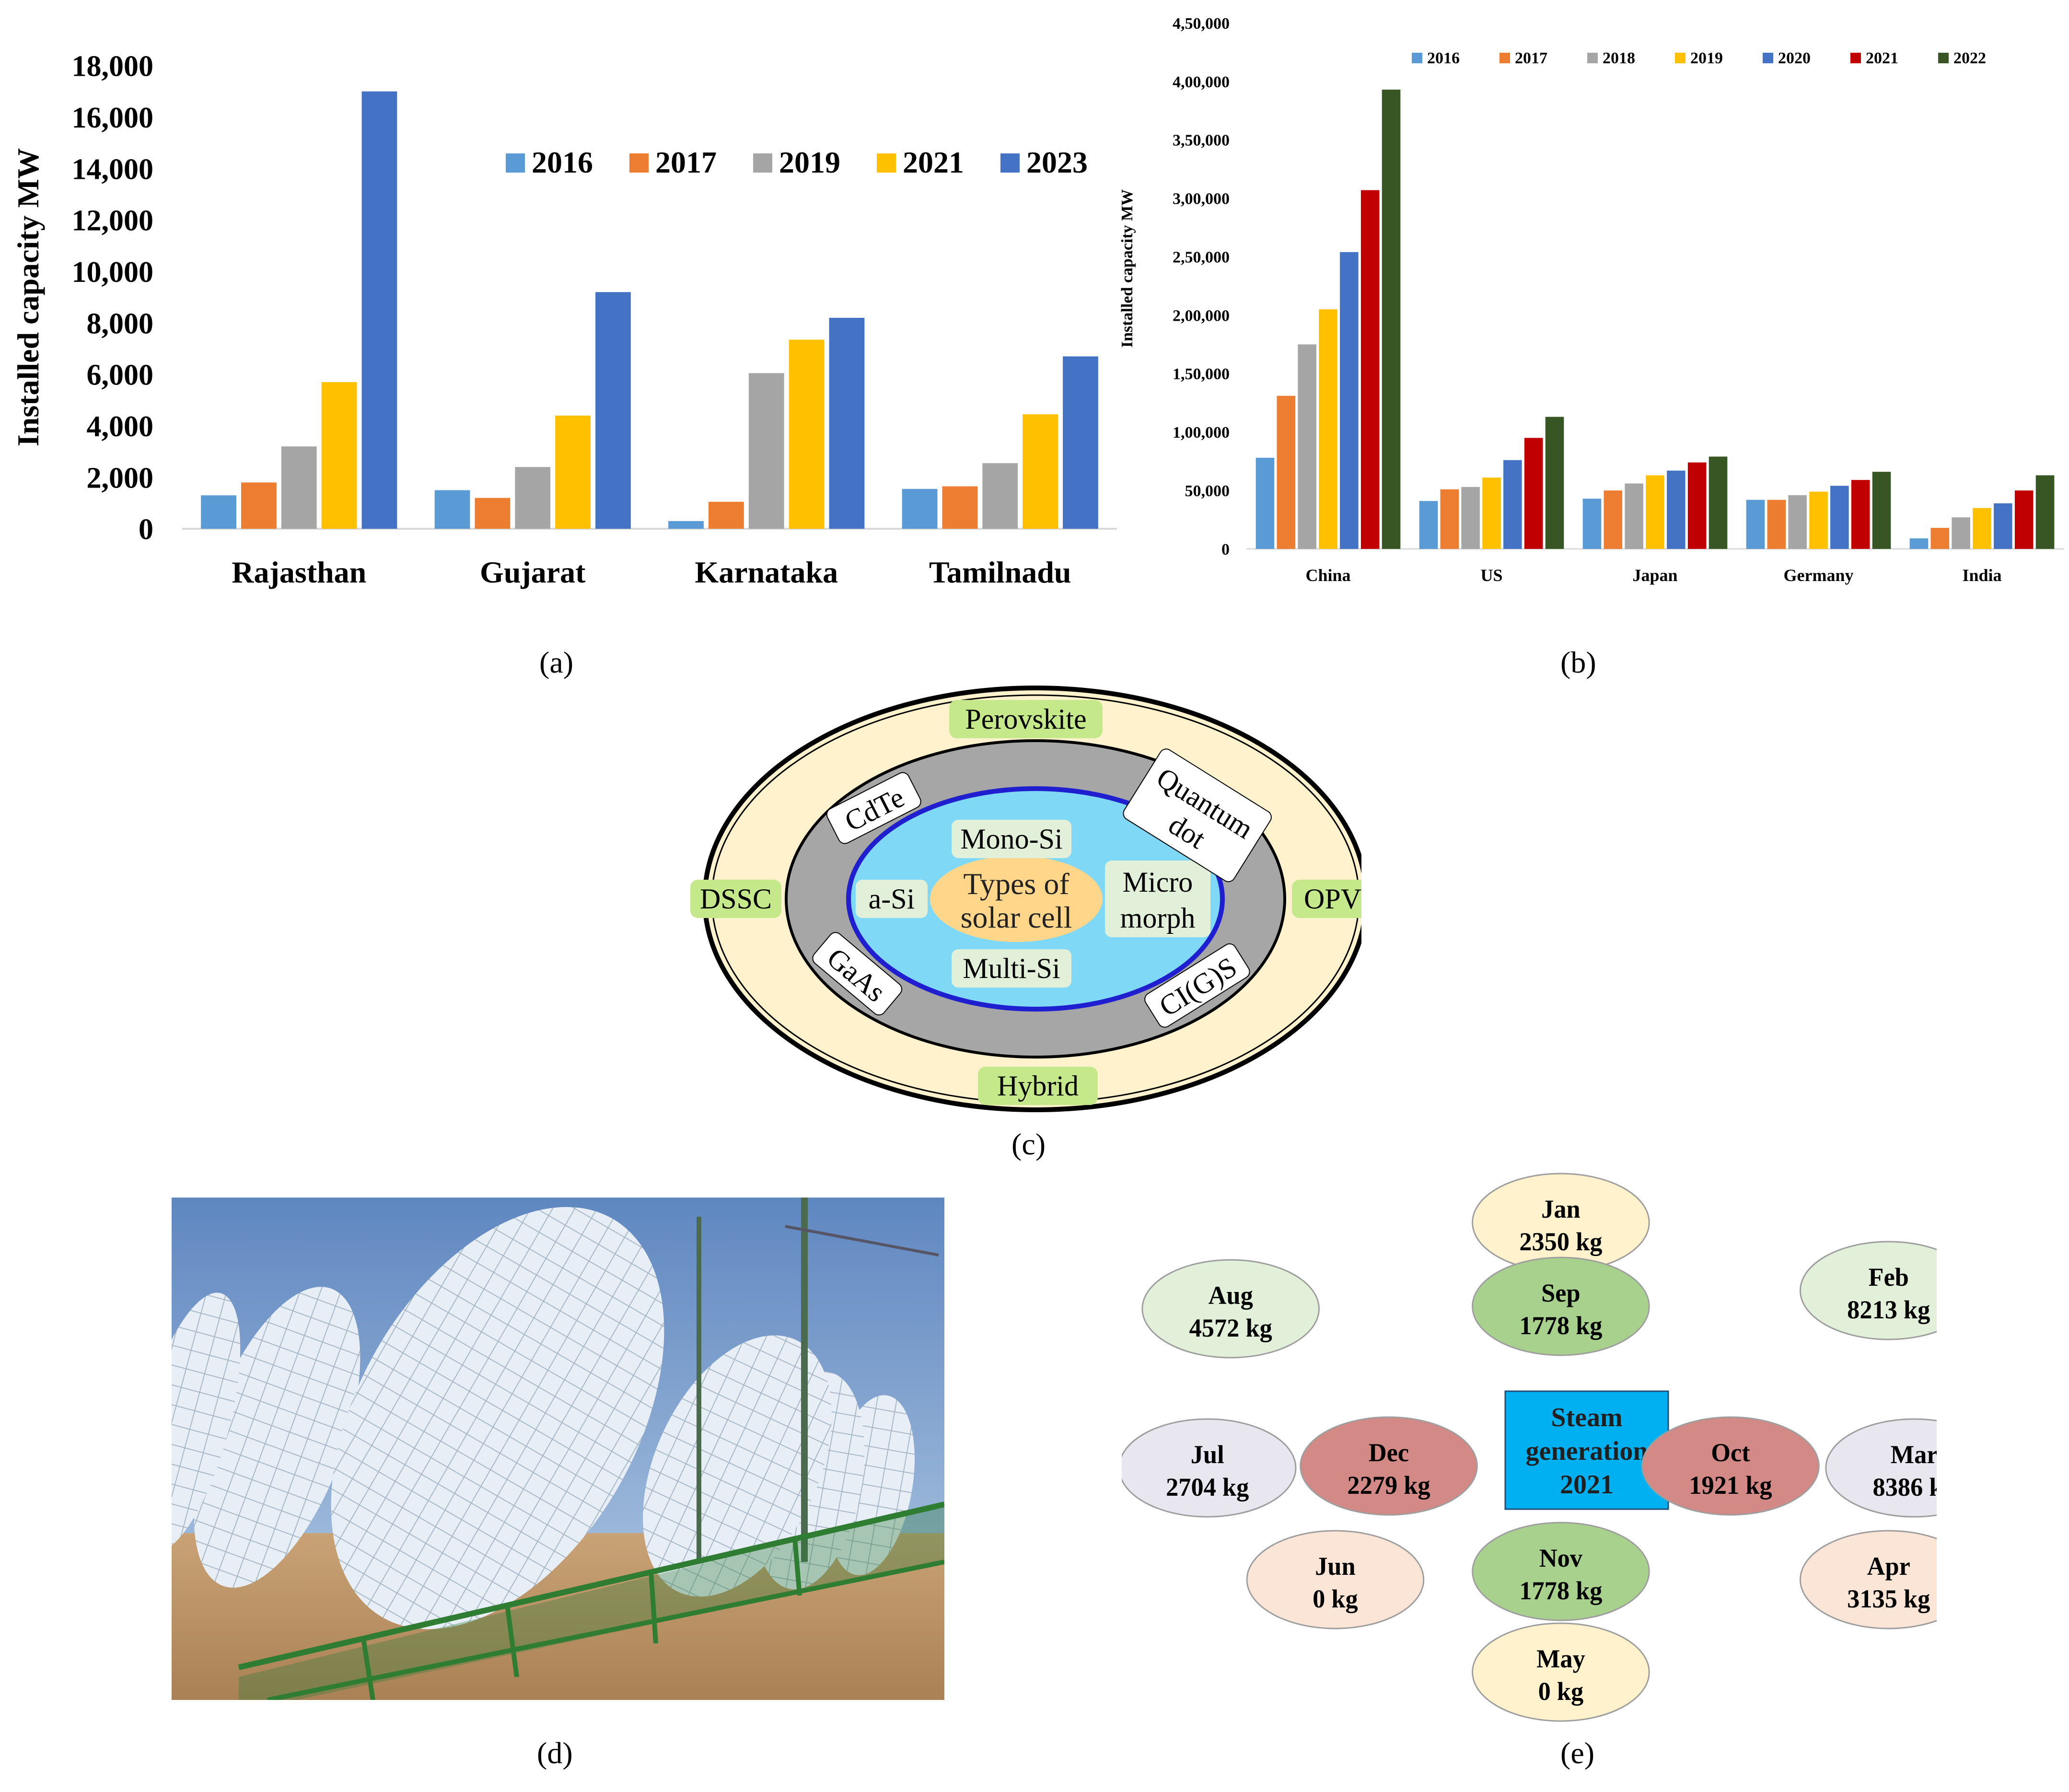 The image size is (2069, 1792). I want to click on month-amount: 2279 kg, so click(1388, 1485).